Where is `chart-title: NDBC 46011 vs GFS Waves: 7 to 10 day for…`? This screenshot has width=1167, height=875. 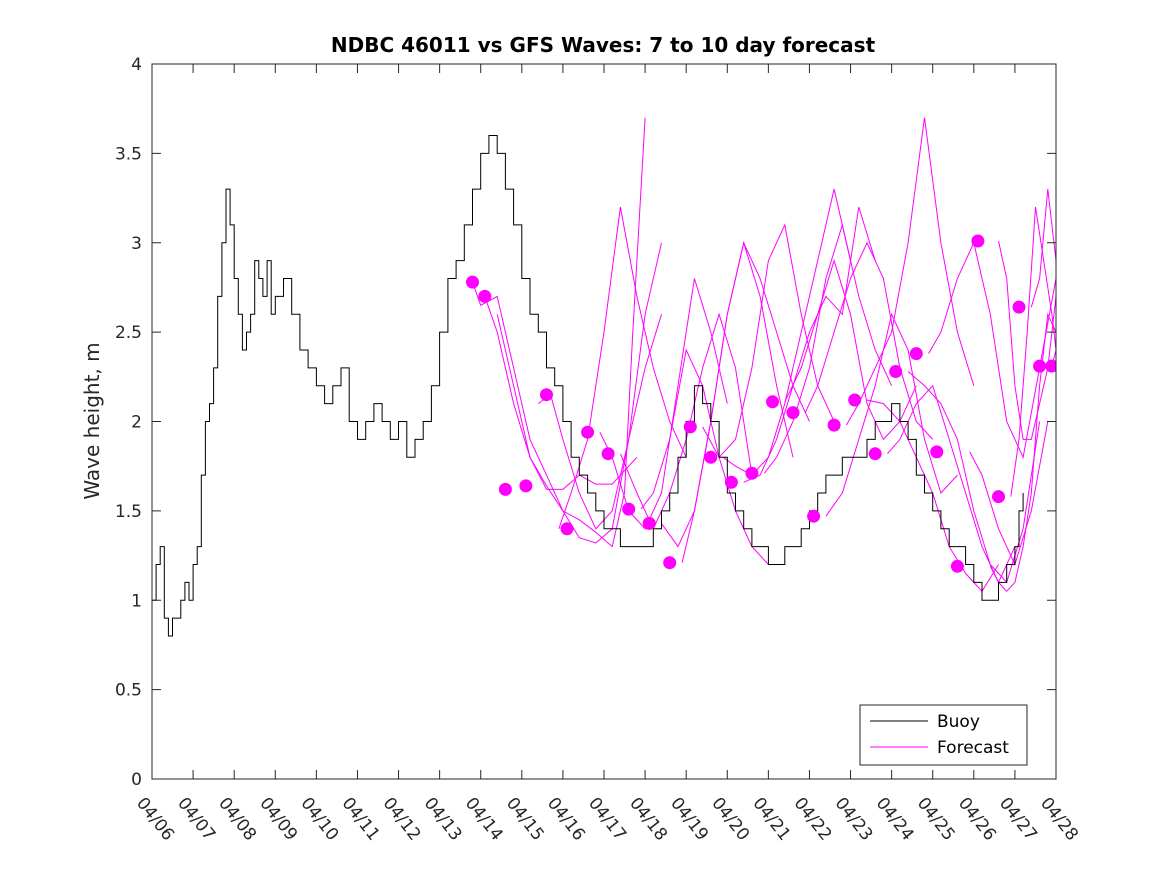 chart-title: NDBC 46011 vs GFS Waves: 7 to 10 day for… is located at coordinates (603, 45).